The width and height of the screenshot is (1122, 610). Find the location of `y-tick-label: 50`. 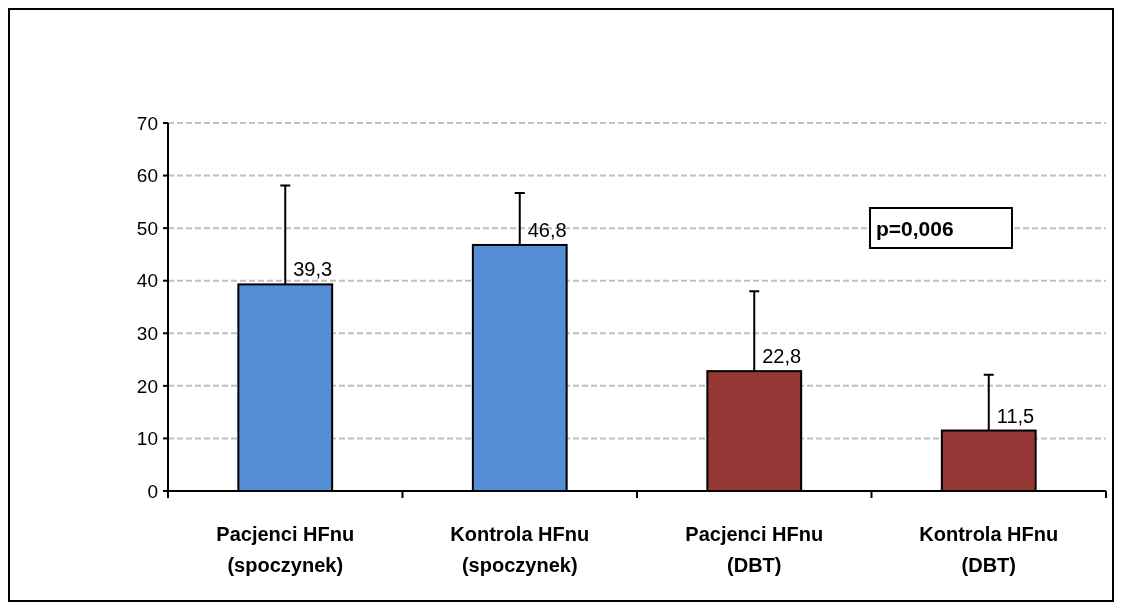

y-tick-label: 50 is located at coordinates (147, 228).